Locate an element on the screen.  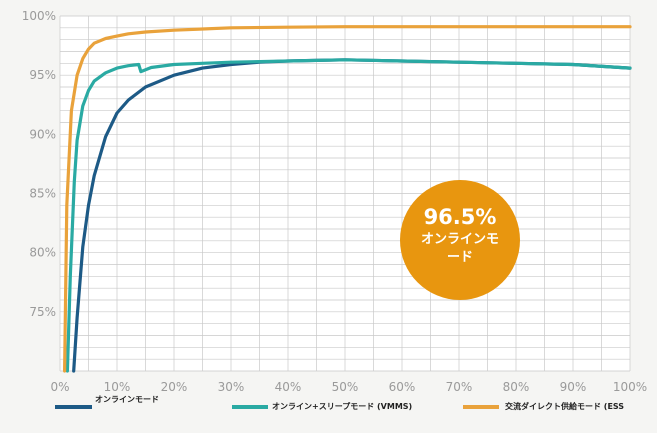
y-axis-ticks: 75% 80% 85% 90% 95% 100% is located at coordinates (39, 164).